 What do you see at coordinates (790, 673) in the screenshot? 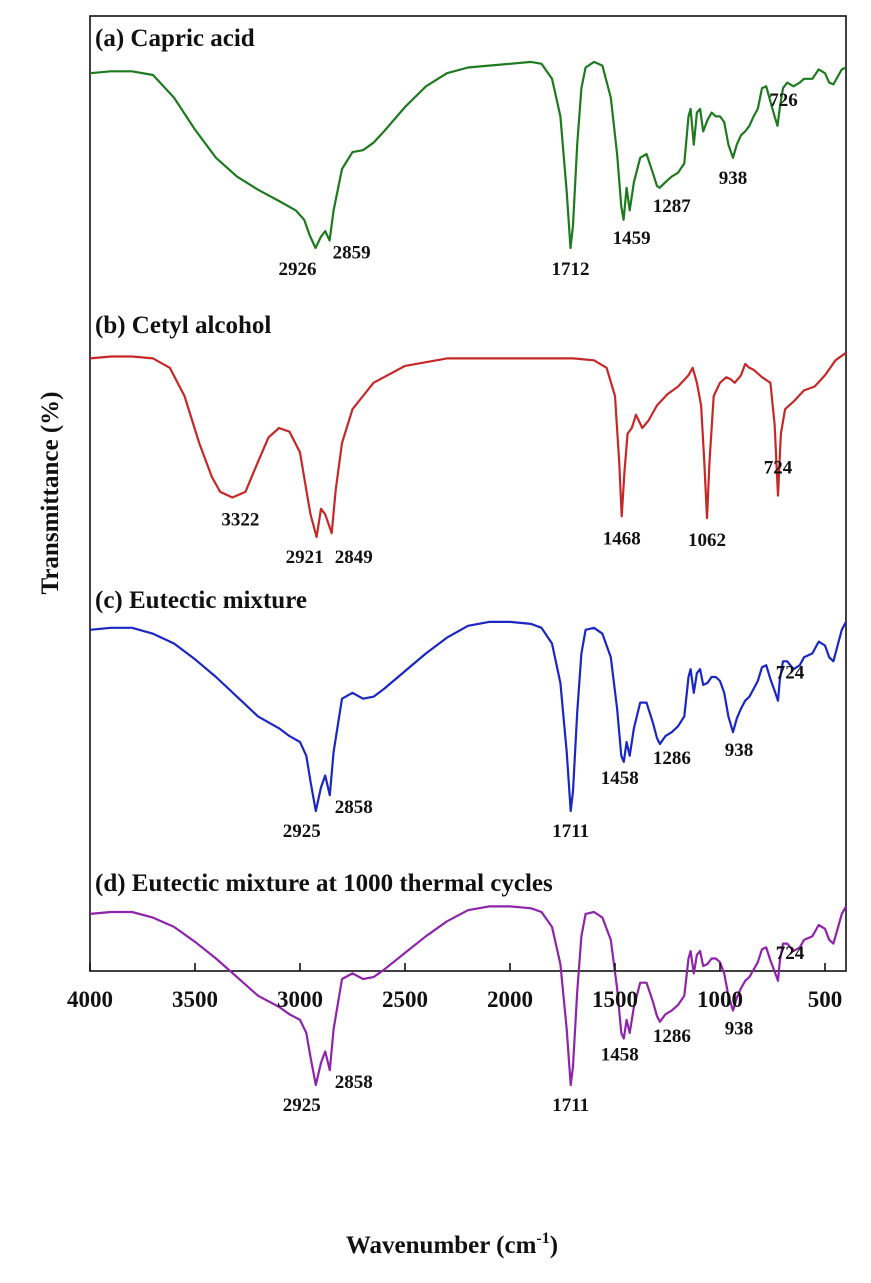
I see `peak-label-eutectic-mixture-724: 724` at bounding box center [790, 673].